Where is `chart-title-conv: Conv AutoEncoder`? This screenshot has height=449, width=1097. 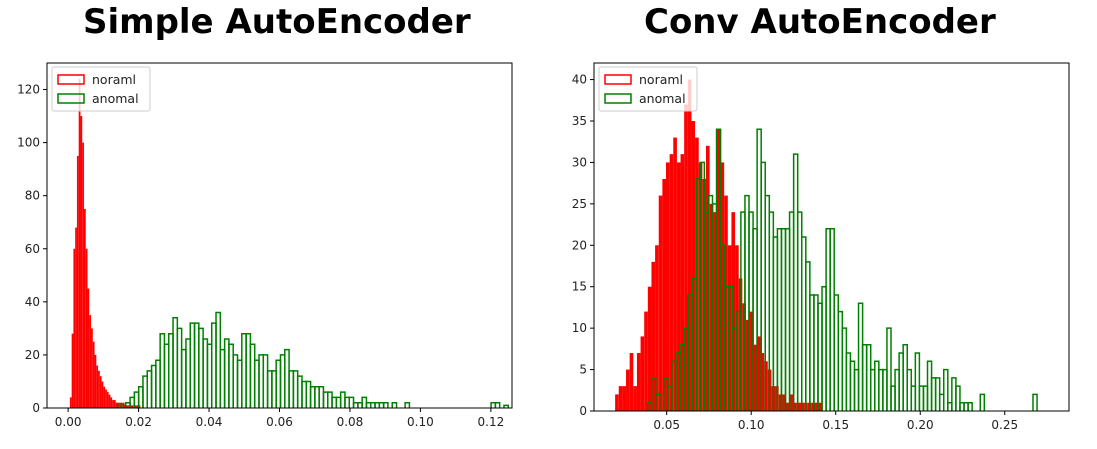 chart-title-conv: Conv AutoEncoder is located at coordinates (820, 22).